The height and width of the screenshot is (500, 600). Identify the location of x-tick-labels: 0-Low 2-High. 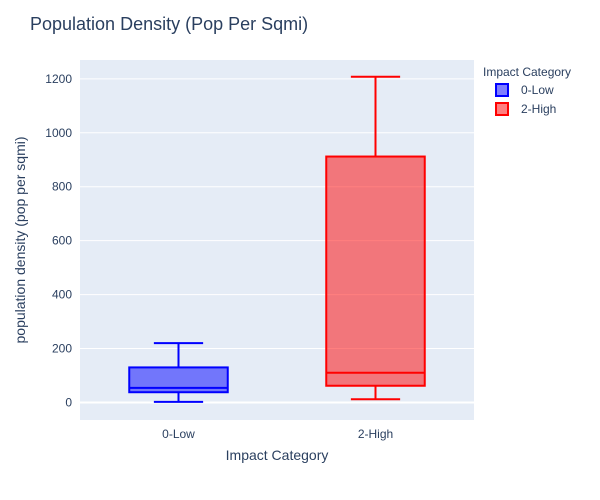
(277, 434).